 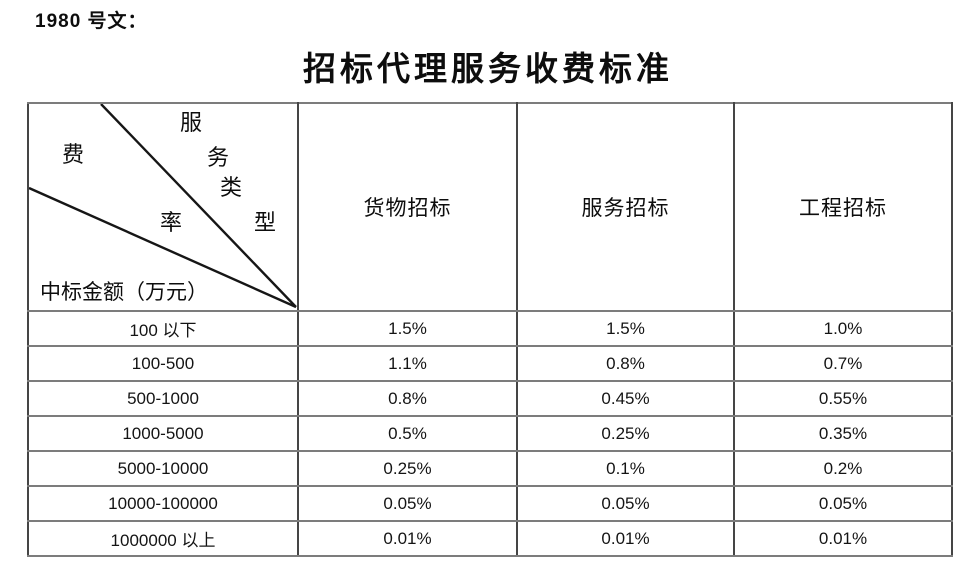 I want to click on fee-value-cell: 0.45%, so click(x=625, y=398).